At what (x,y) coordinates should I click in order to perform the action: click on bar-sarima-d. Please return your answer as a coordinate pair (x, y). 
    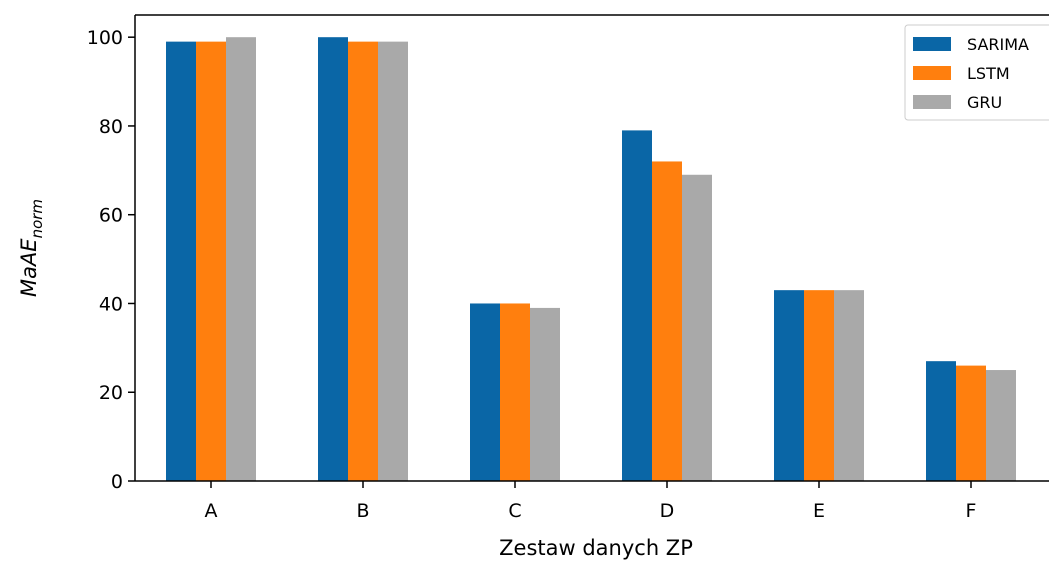
    Looking at the image, I should click on (637, 305).